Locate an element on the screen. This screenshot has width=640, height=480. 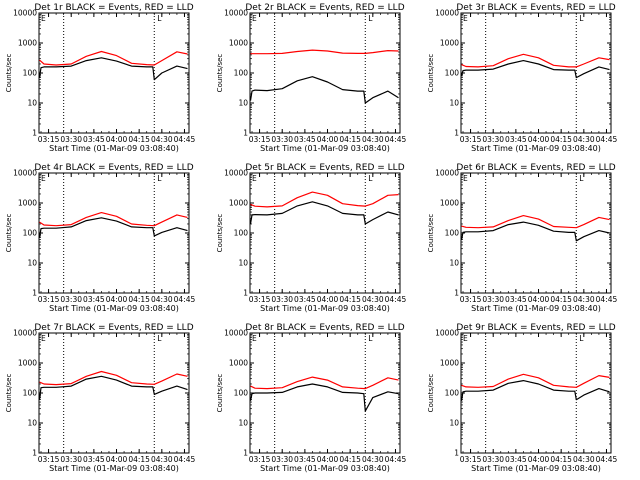
panel-title: Det 8r BLACK = Events, RED = LLD is located at coordinates (324, 328).